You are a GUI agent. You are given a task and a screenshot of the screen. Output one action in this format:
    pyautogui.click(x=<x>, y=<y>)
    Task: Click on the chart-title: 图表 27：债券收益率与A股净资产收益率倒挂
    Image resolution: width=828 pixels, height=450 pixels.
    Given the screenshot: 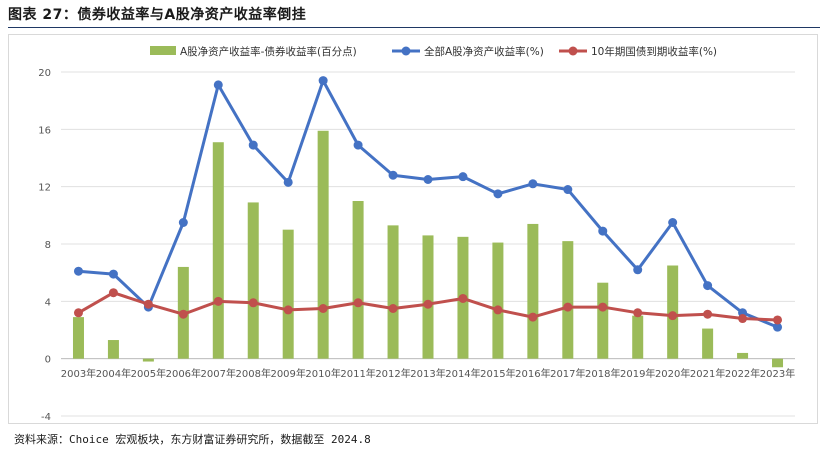 What is the action you would take?
    pyautogui.click(x=157, y=15)
    